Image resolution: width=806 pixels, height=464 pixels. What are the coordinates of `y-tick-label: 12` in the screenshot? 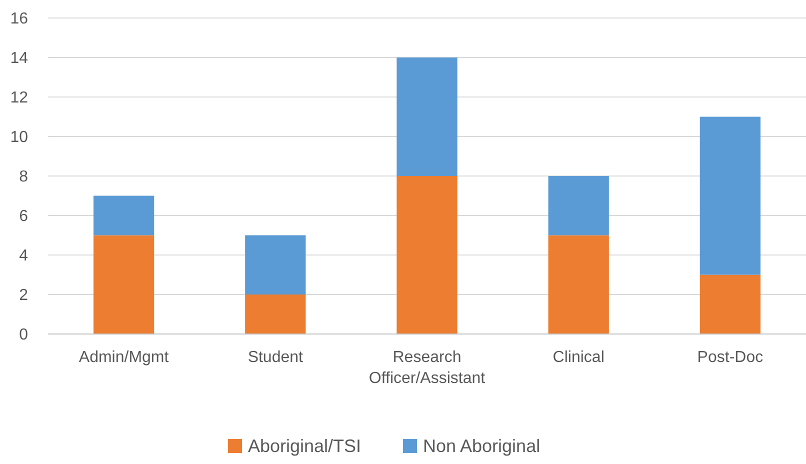 It's located at (19, 98).